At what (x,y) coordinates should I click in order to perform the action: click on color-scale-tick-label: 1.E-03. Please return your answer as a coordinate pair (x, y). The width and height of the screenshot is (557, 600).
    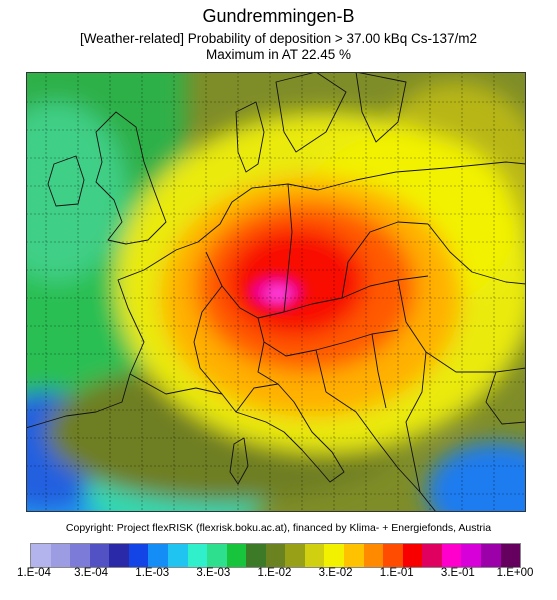
    Looking at the image, I should click on (152, 573).